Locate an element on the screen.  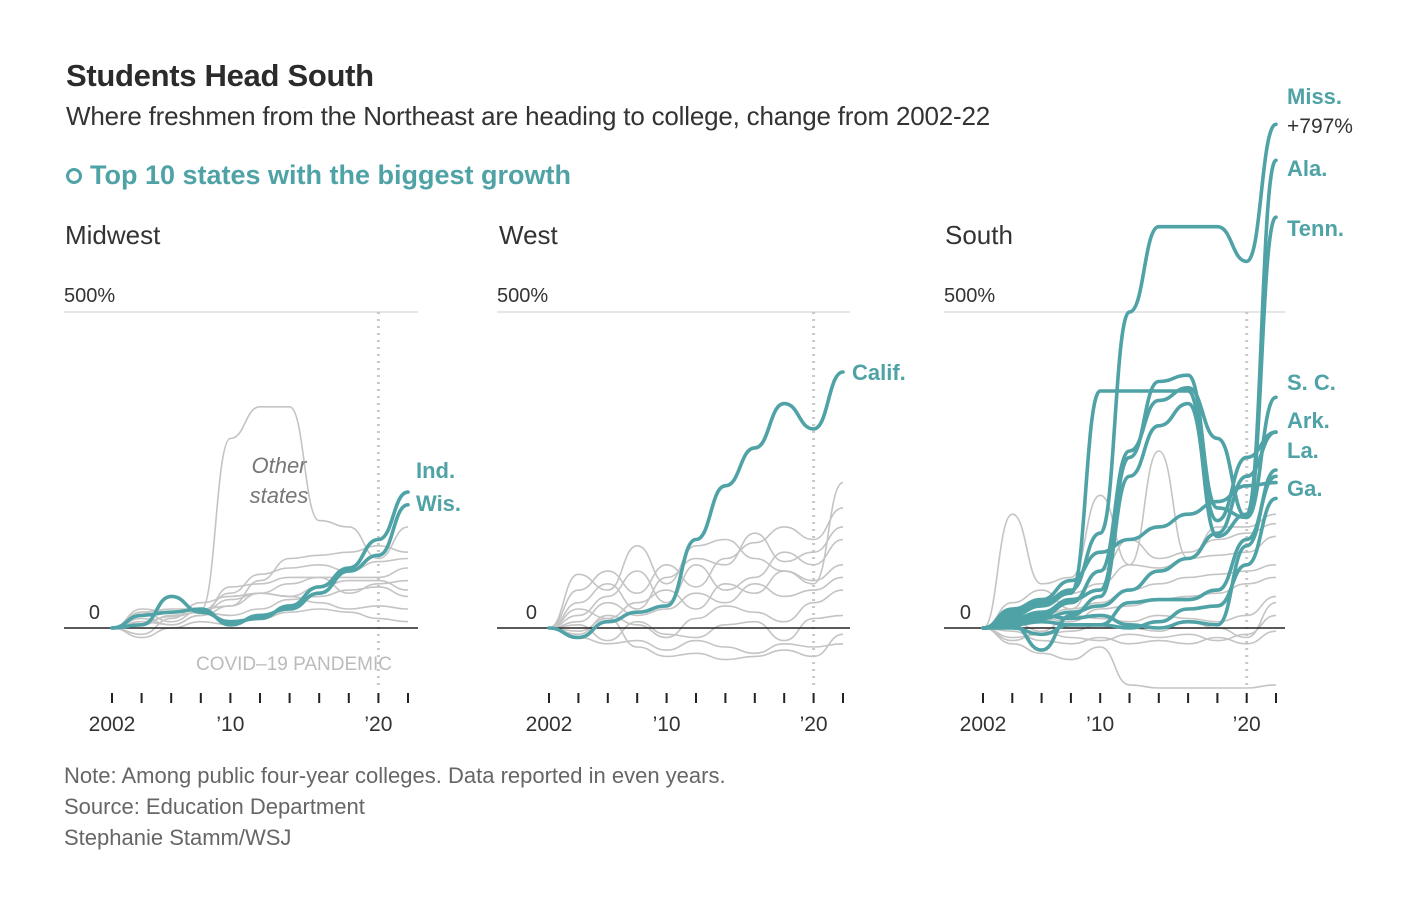
highlight-line-ark is located at coordinates (1129, 526).